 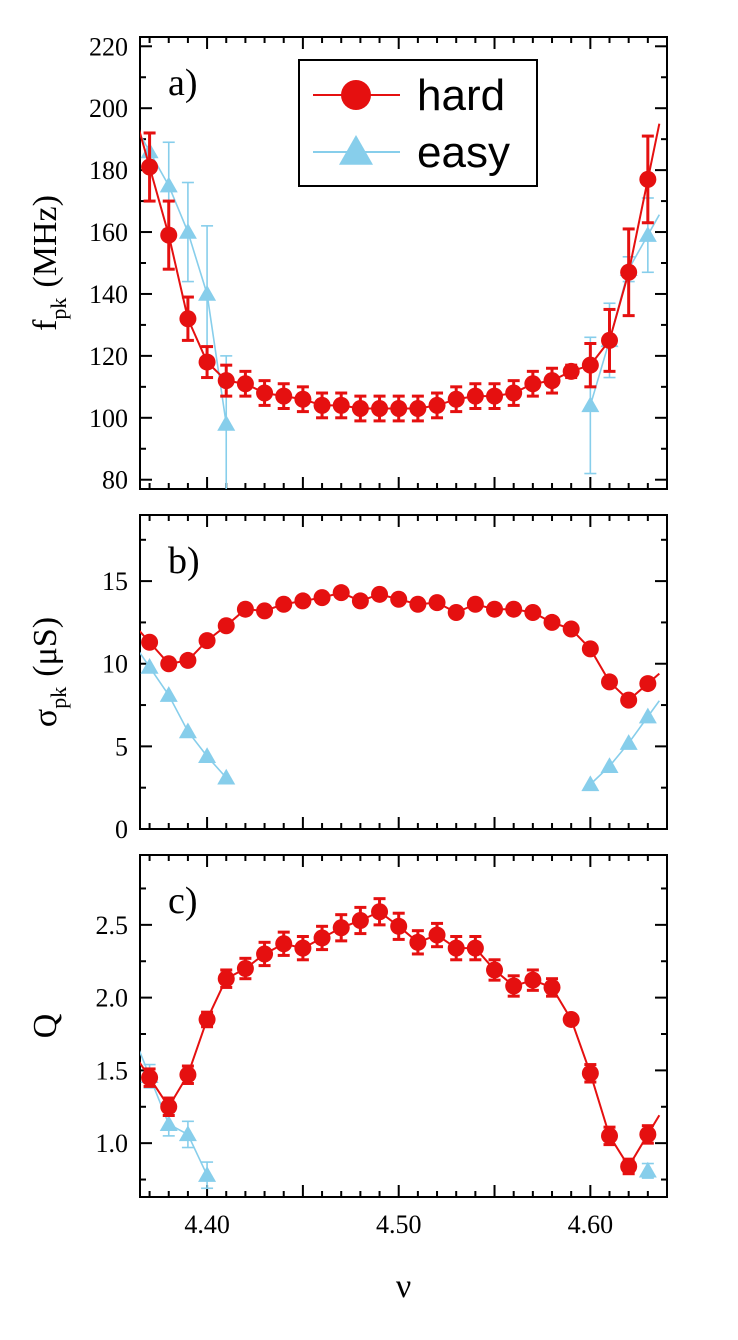 I want to click on data-layer, so click(x=400, y=688).